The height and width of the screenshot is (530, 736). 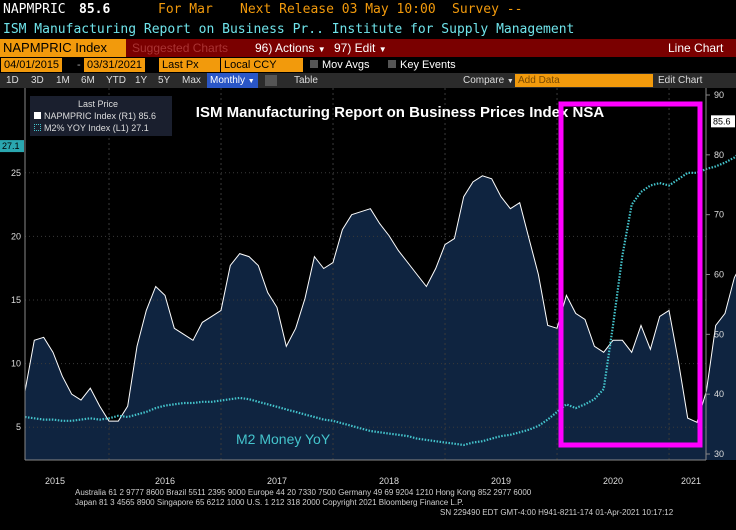 I want to click on frequency-dropdown: Monthly ▼, so click(x=232, y=80).